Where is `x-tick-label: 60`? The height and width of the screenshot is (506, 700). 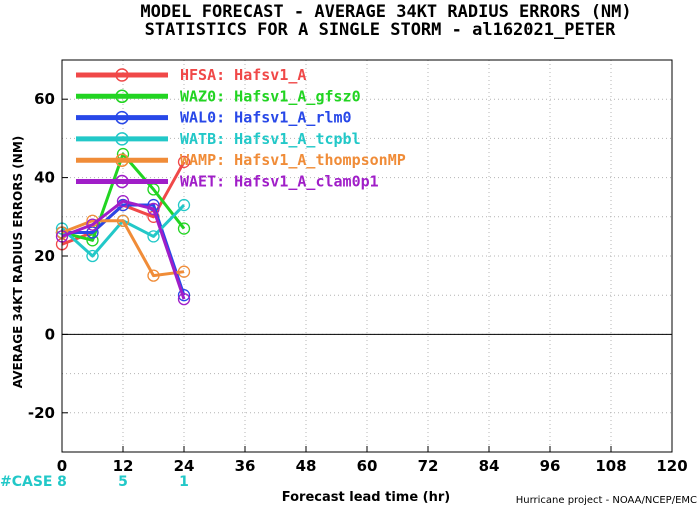
x-tick-label: 60 is located at coordinates (367, 466).